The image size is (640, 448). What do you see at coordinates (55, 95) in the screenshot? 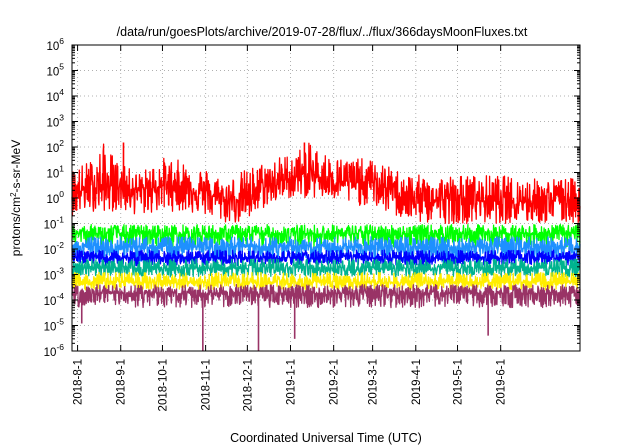
I see `y-tick-label: 10⁴` at bounding box center [55, 95].